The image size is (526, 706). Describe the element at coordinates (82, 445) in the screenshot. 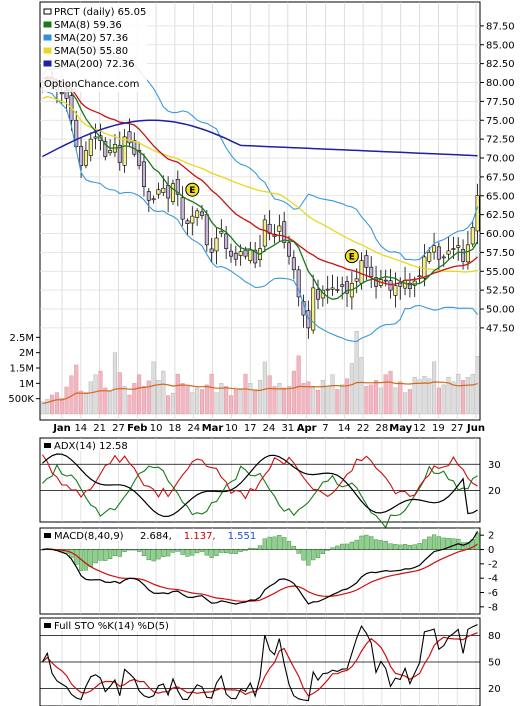

I see `adx-label-box` at that location.